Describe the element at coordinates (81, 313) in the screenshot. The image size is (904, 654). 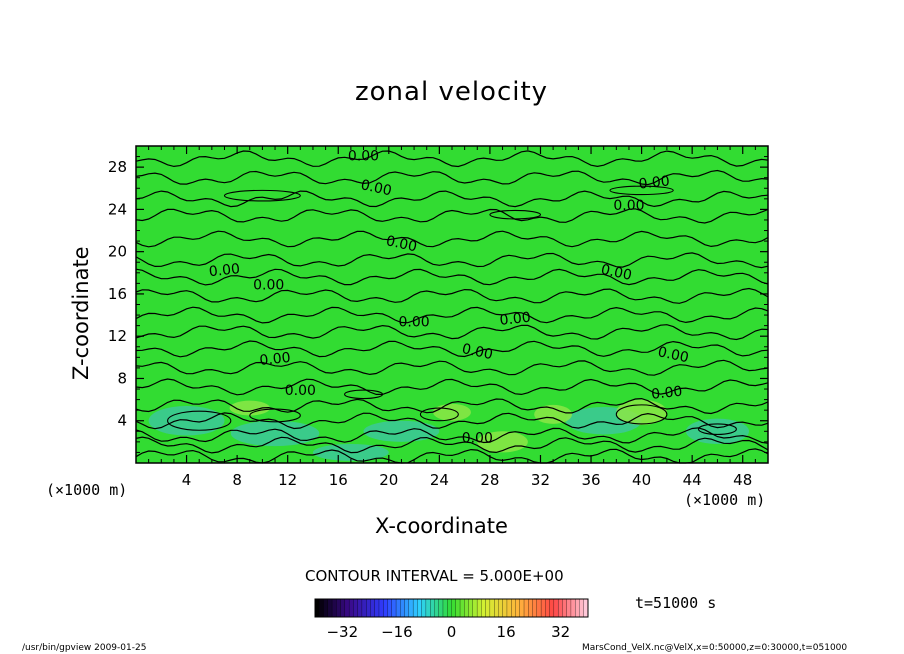
I see `y-axis-label: Z-coordinate` at that location.